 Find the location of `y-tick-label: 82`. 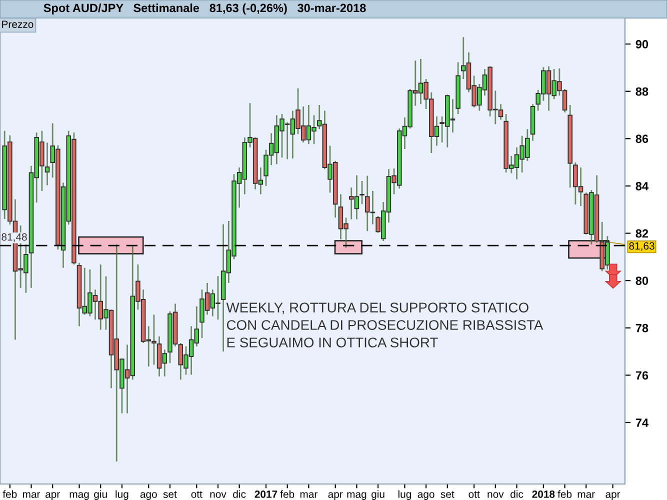

y-tick-label: 82 is located at coordinates (642, 233).